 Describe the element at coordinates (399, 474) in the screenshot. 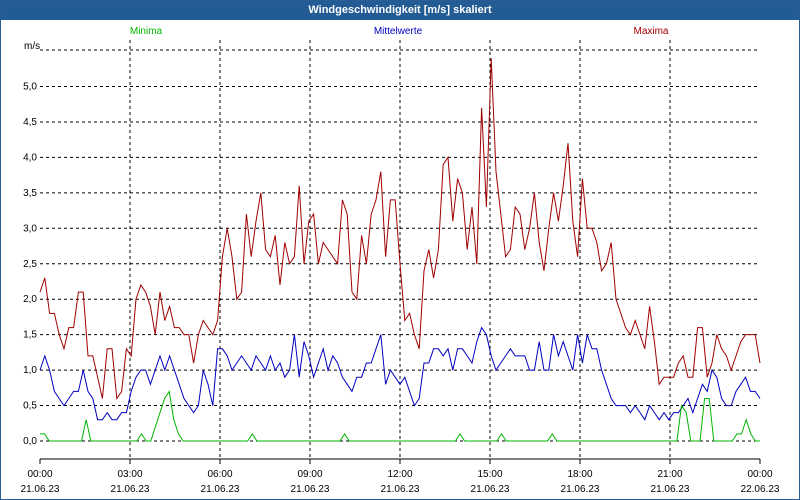

I see `x-tick-time: 12:00` at that location.